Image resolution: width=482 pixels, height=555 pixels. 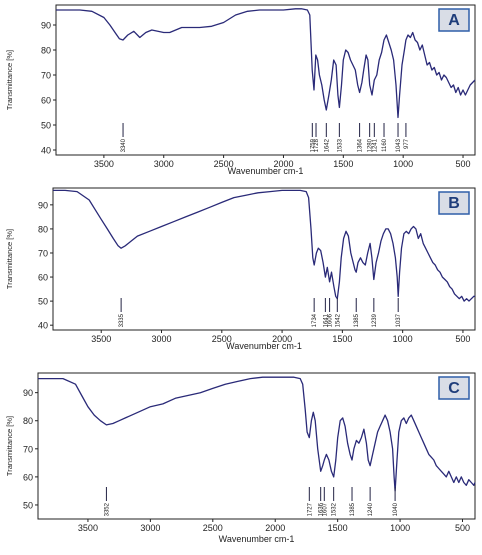 What do you see at coordinates (325, 509) in the screenshot?
I see `panel-c-peak-label: 1607` at bounding box center [325, 509].